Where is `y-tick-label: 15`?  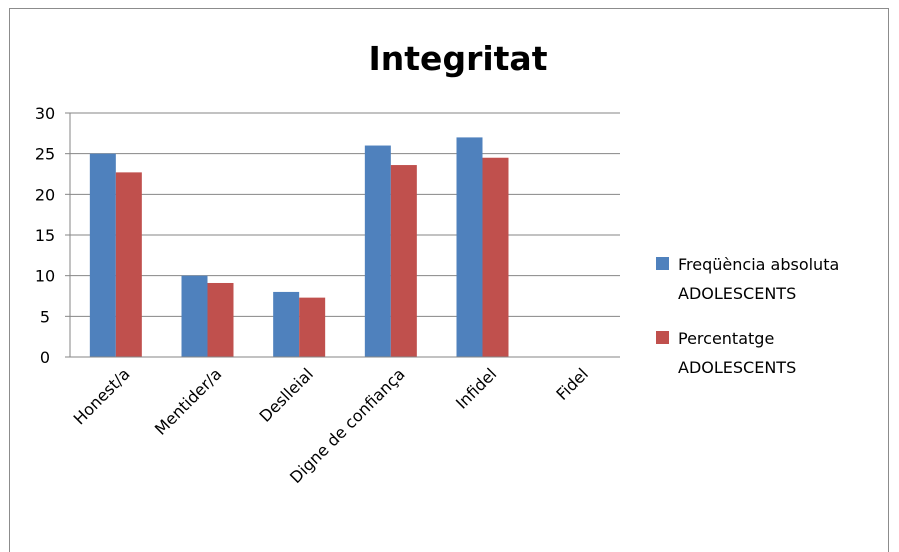 y-tick-label: 15 is located at coordinates (45, 235).